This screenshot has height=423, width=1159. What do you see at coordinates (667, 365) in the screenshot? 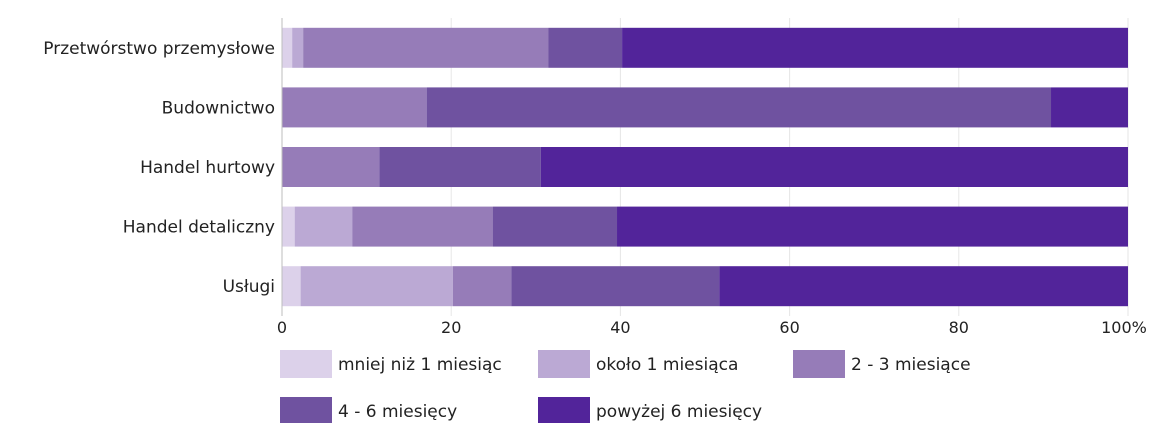
I see `legend-label: około 1 miesiąca` at bounding box center [667, 365].